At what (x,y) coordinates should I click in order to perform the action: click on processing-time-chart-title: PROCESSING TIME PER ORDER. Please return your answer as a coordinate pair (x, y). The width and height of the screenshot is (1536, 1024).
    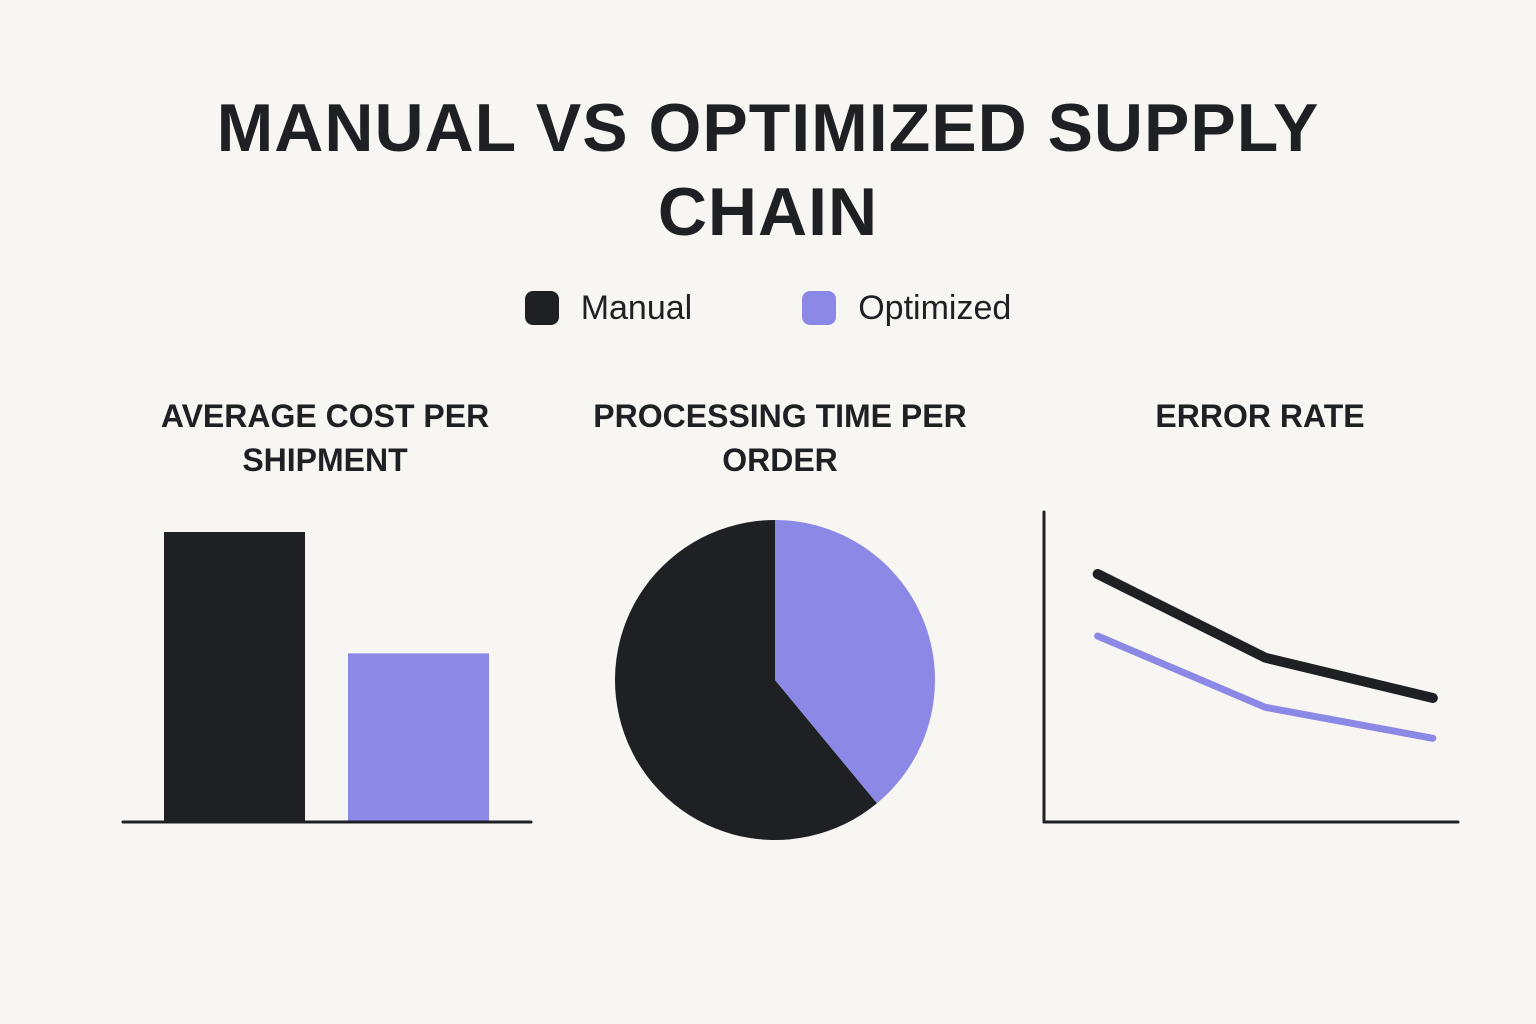
    Looking at the image, I should click on (780, 438).